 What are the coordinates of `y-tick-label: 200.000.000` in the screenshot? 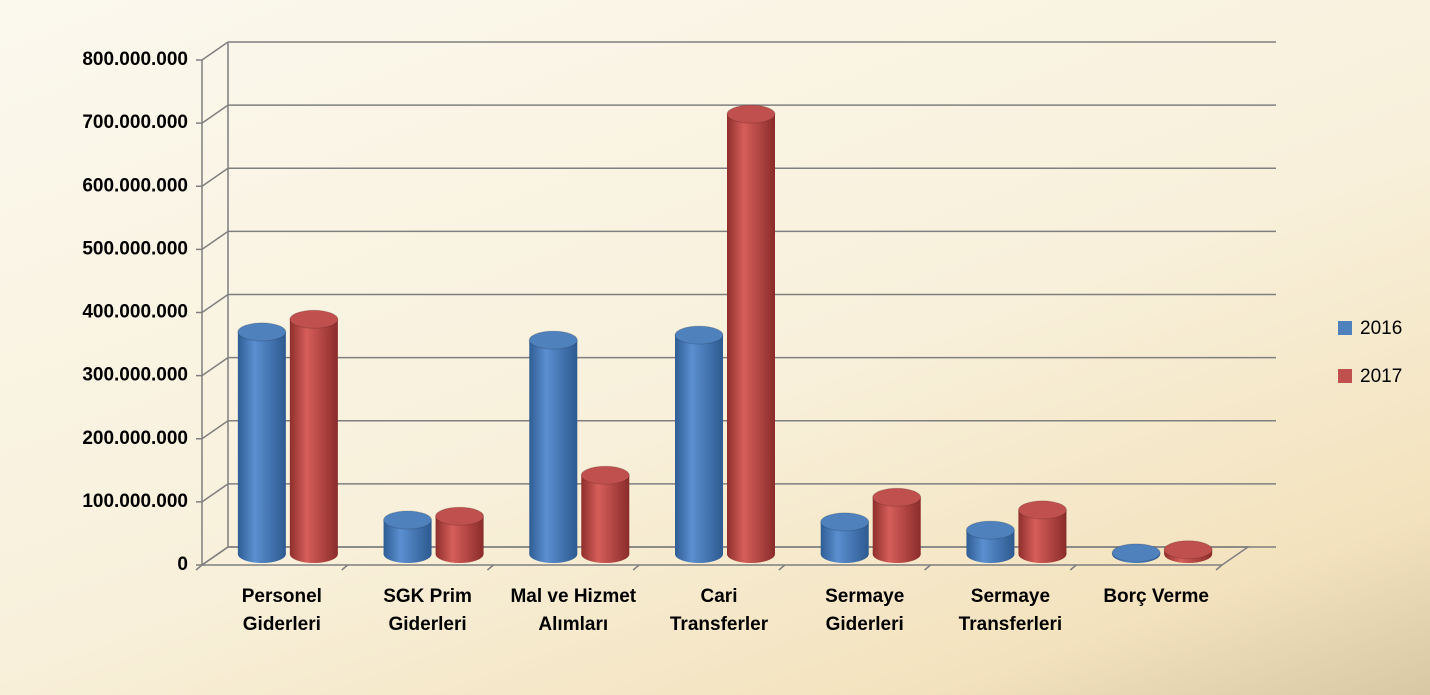 It's located at (135, 438).